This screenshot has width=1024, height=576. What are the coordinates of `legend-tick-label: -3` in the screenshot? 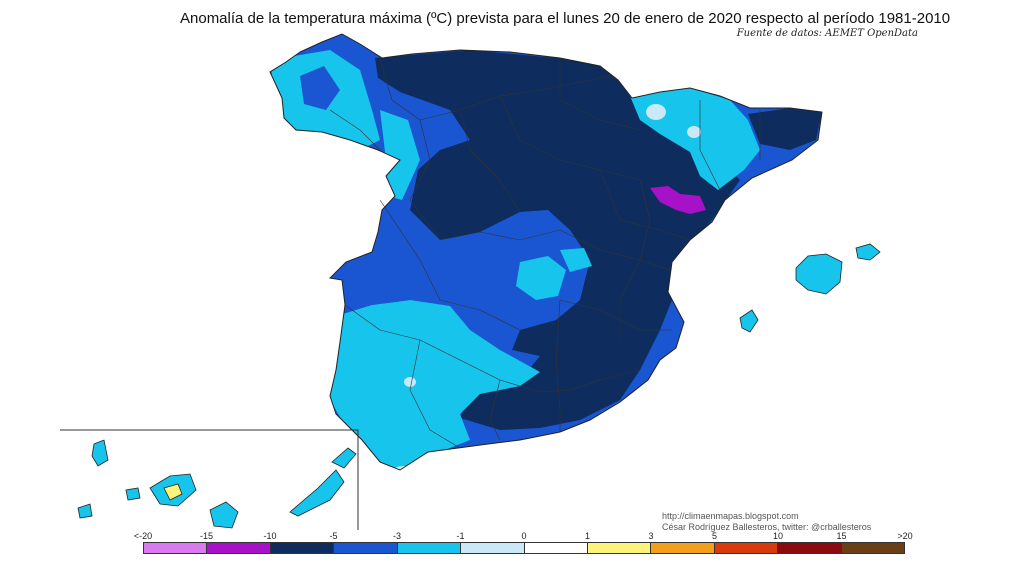 It's located at (397, 536).